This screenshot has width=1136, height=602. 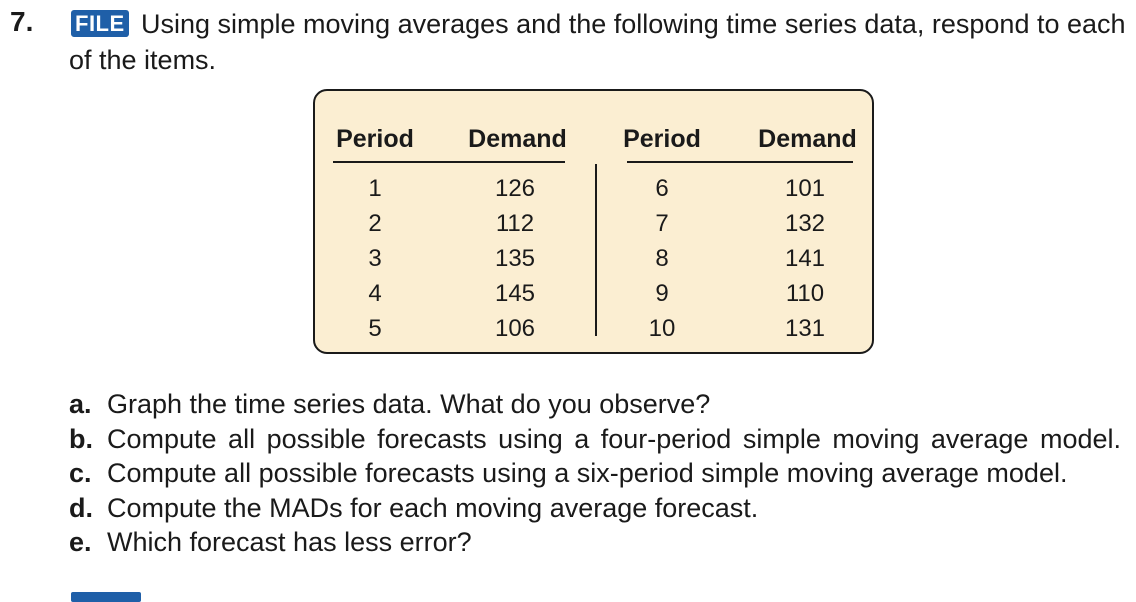 I want to click on table-cell: 141, so click(x=805, y=258).